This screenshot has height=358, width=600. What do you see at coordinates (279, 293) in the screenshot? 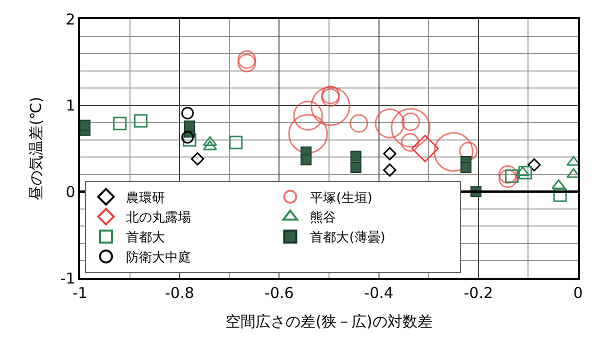
I see `x-tick-label: -0.6` at bounding box center [279, 293].